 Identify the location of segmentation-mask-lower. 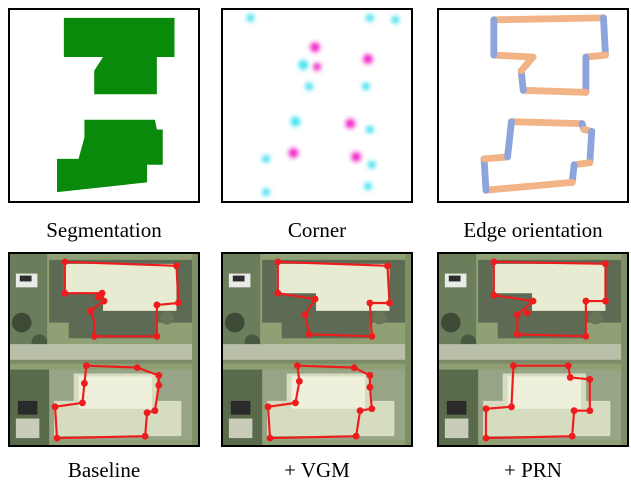
(110, 156).